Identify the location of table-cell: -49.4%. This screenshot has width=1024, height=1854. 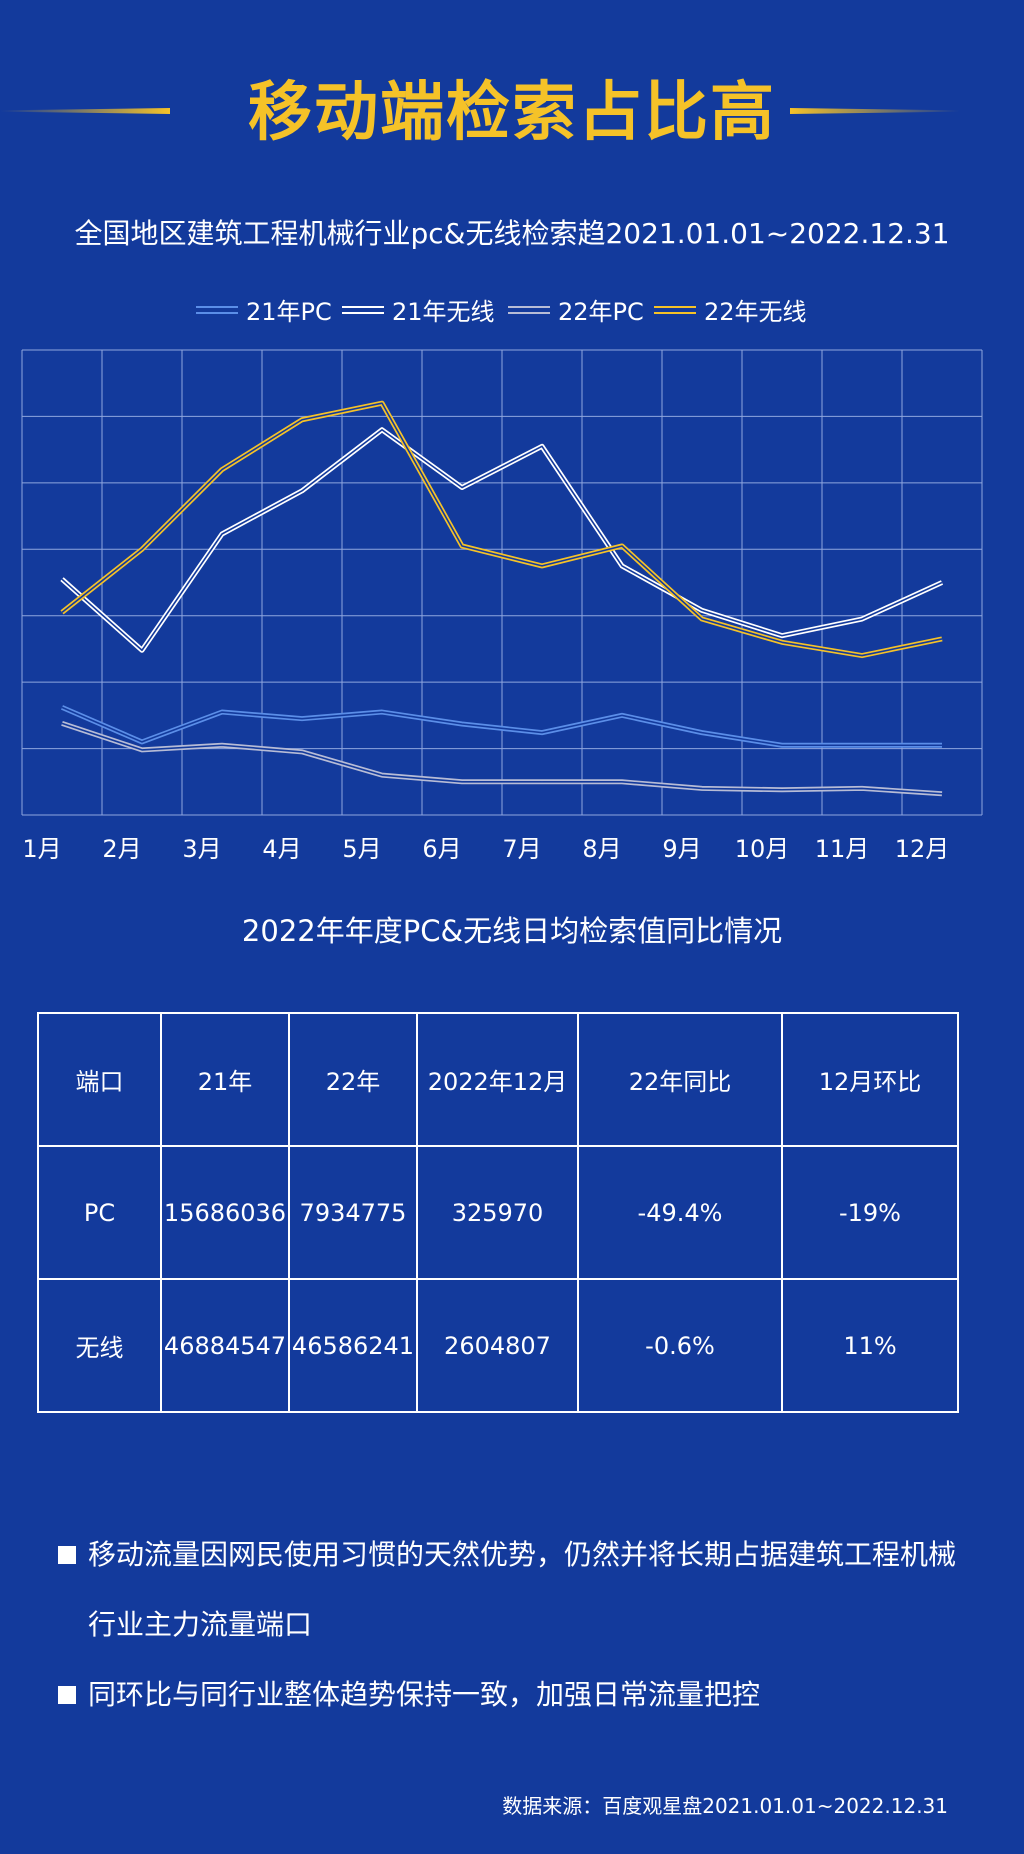
(680, 1212).